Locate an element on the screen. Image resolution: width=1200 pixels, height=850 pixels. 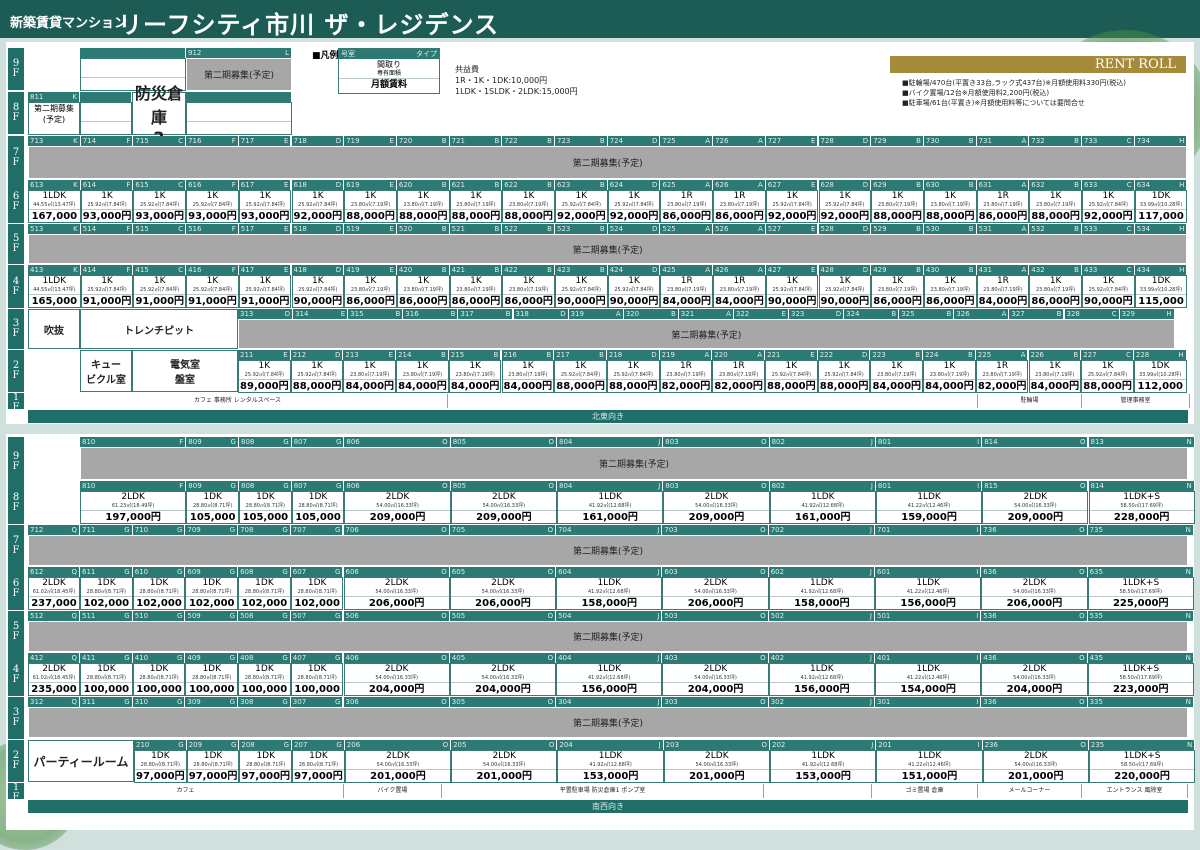
unit-header: 736 O is located at coordinates (1034, 530).